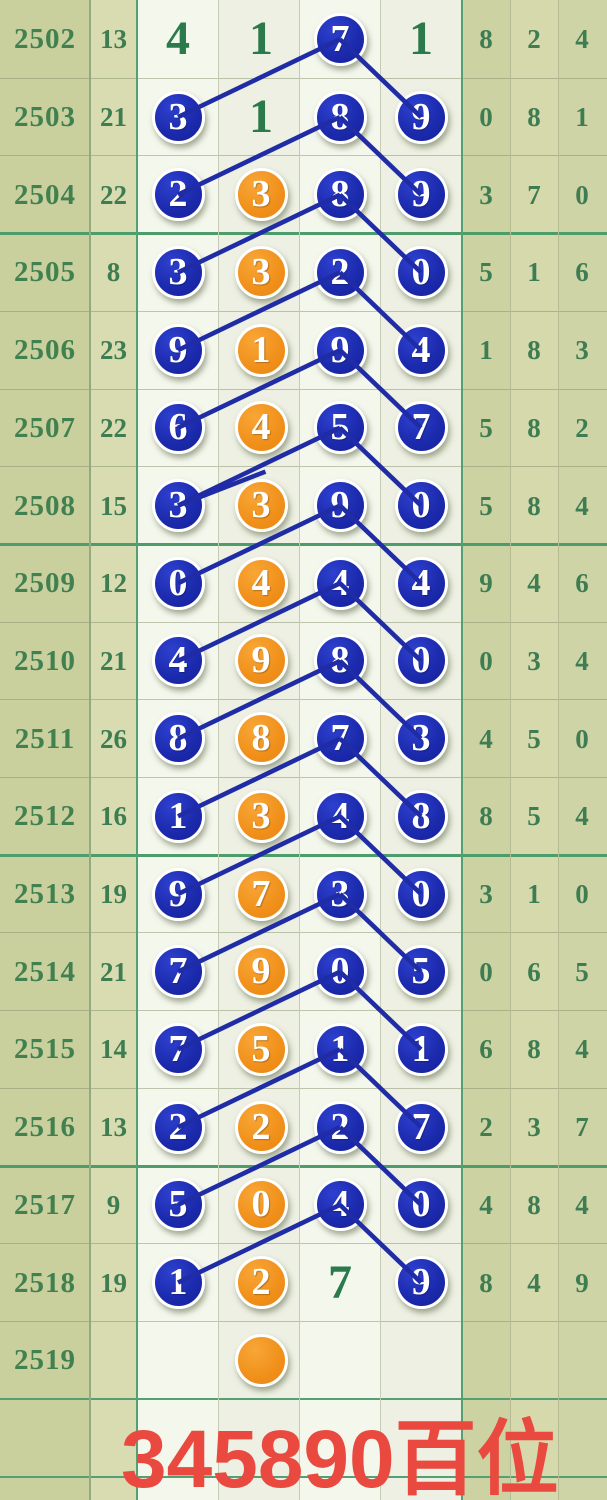  I want to click on sum-label: 26, so click(113, 738).